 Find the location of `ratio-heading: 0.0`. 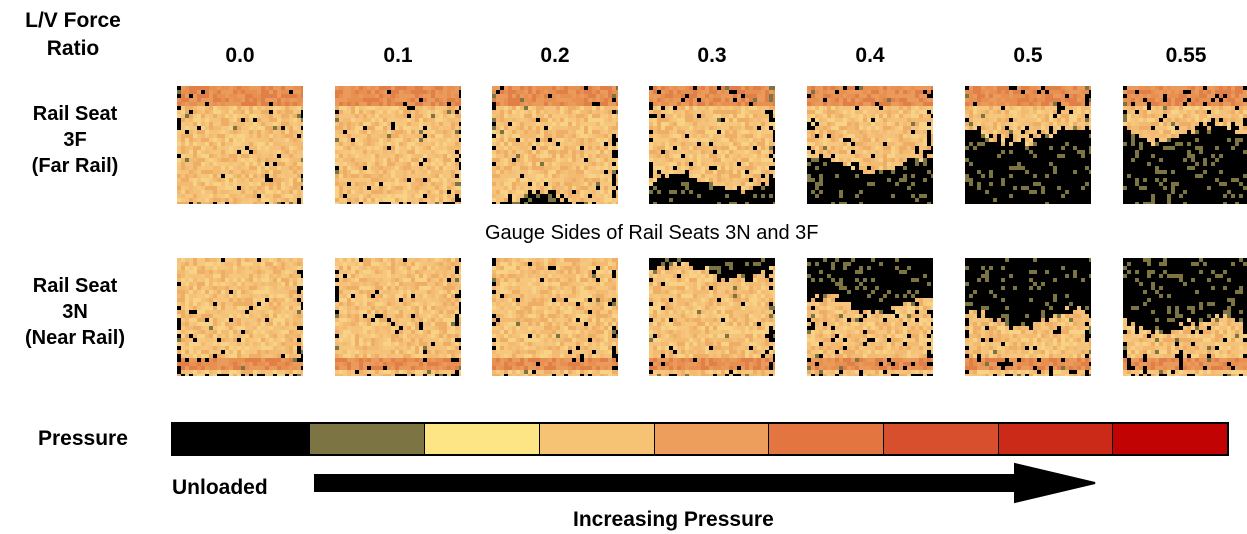

ratio-heading: 0.0 is located at coordinates (240, 55).